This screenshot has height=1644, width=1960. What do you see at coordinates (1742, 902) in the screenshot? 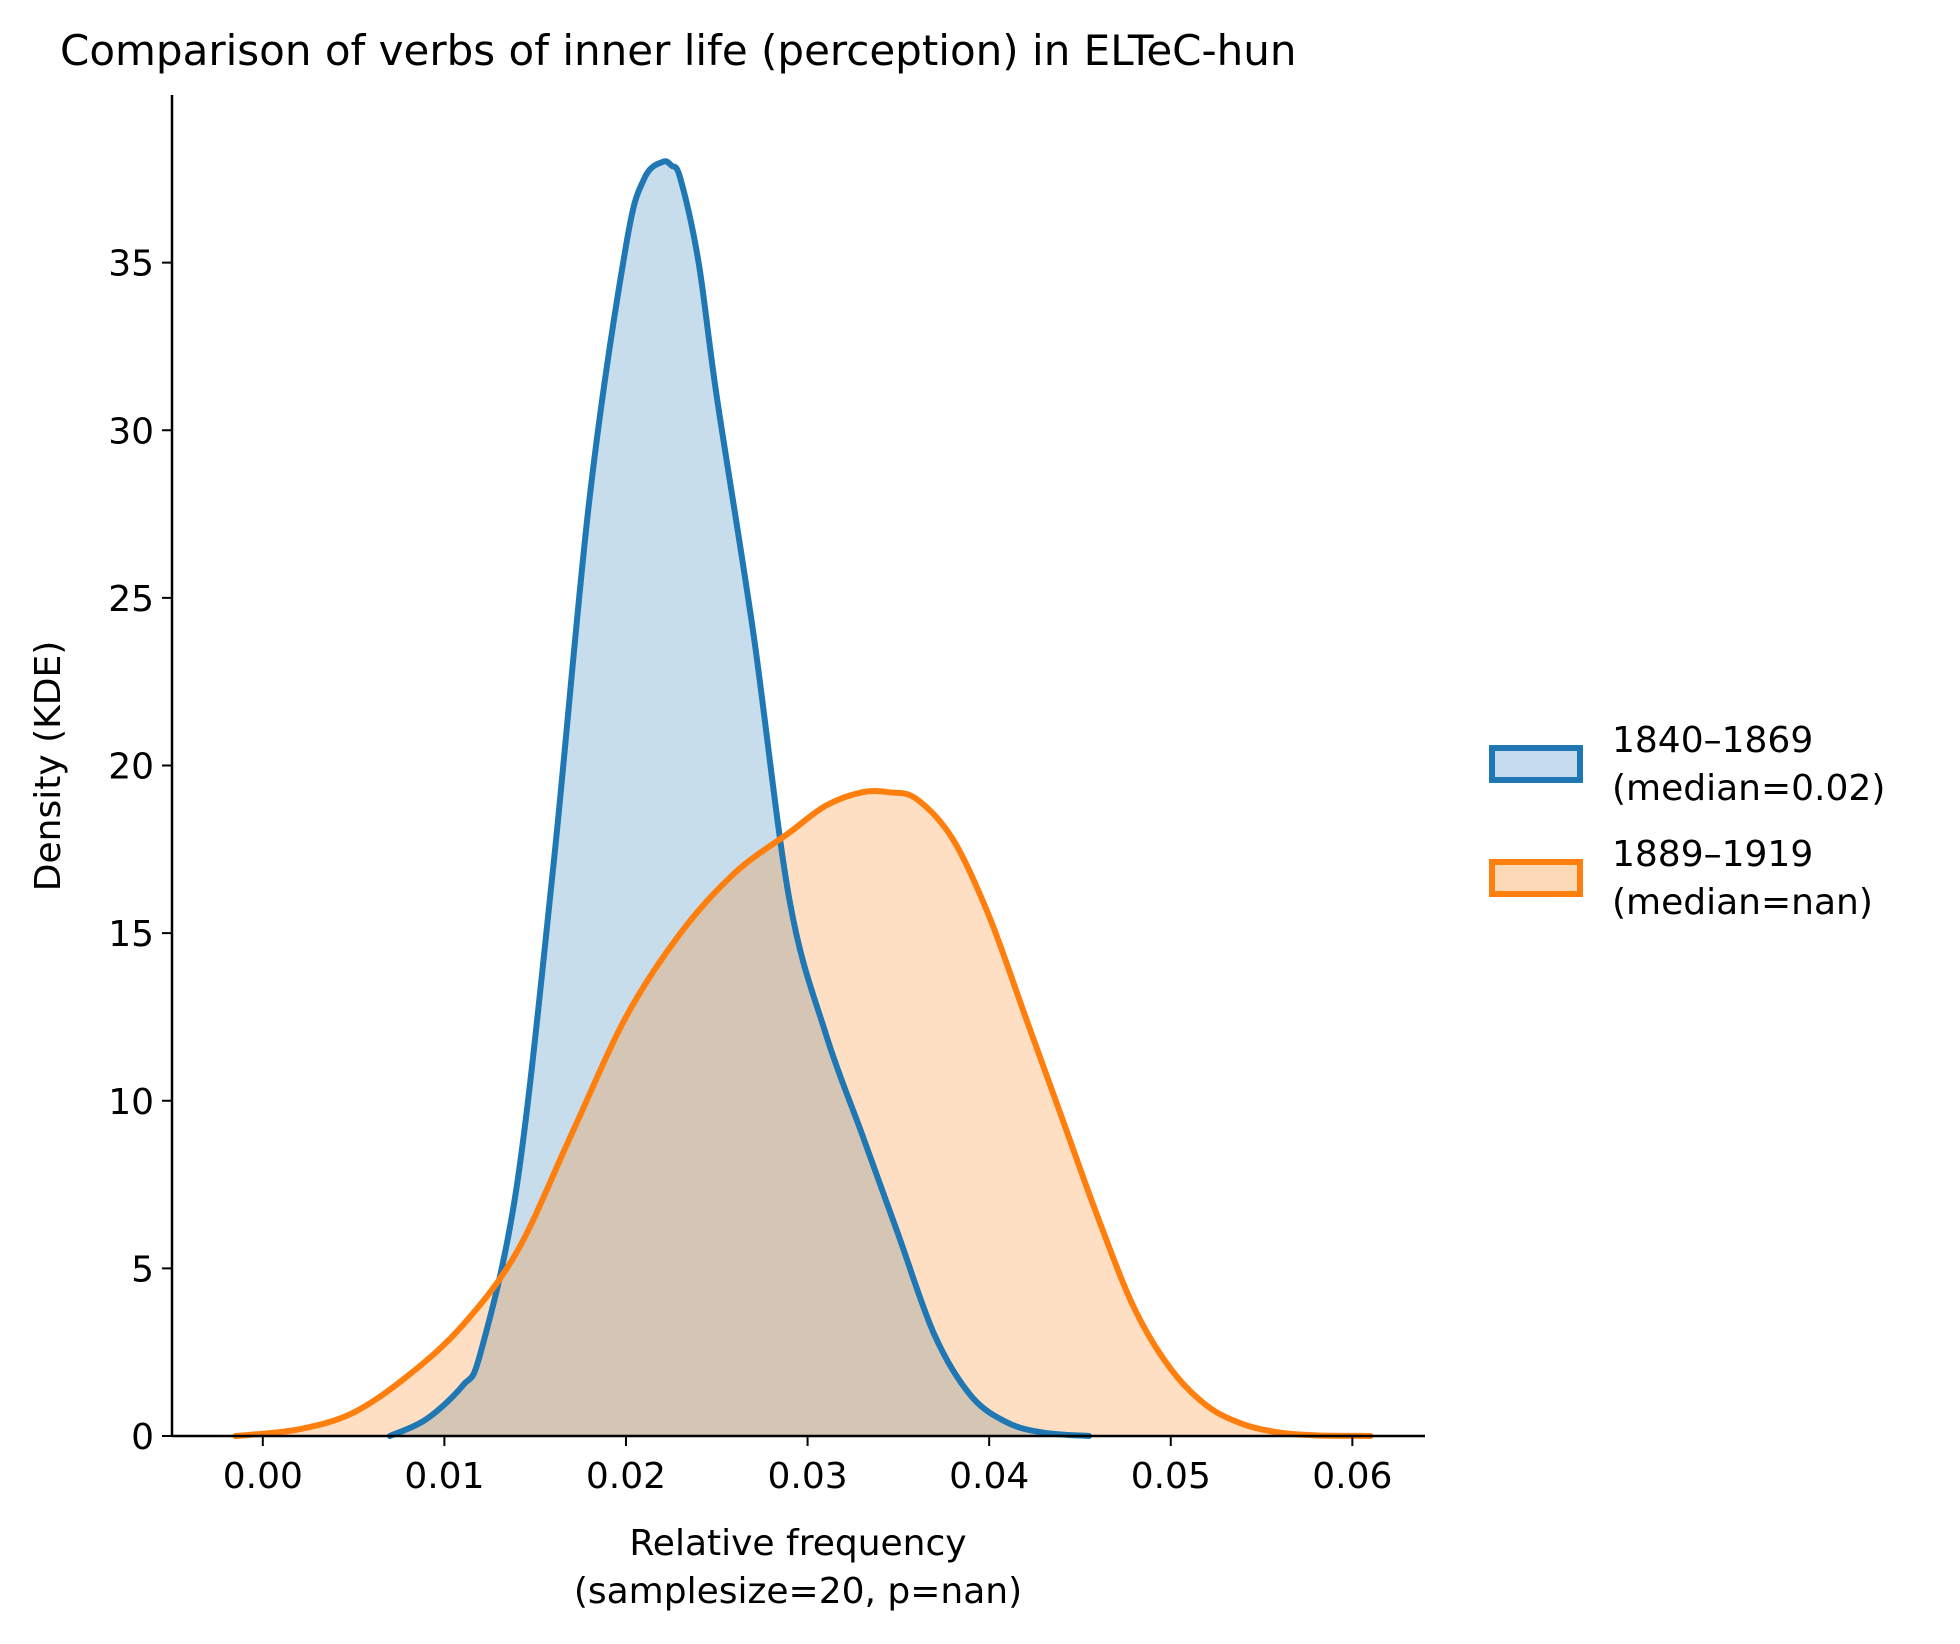
I see `legend-label-1889-1919-median: (median=nan)` at bounding box center [1742, 902].